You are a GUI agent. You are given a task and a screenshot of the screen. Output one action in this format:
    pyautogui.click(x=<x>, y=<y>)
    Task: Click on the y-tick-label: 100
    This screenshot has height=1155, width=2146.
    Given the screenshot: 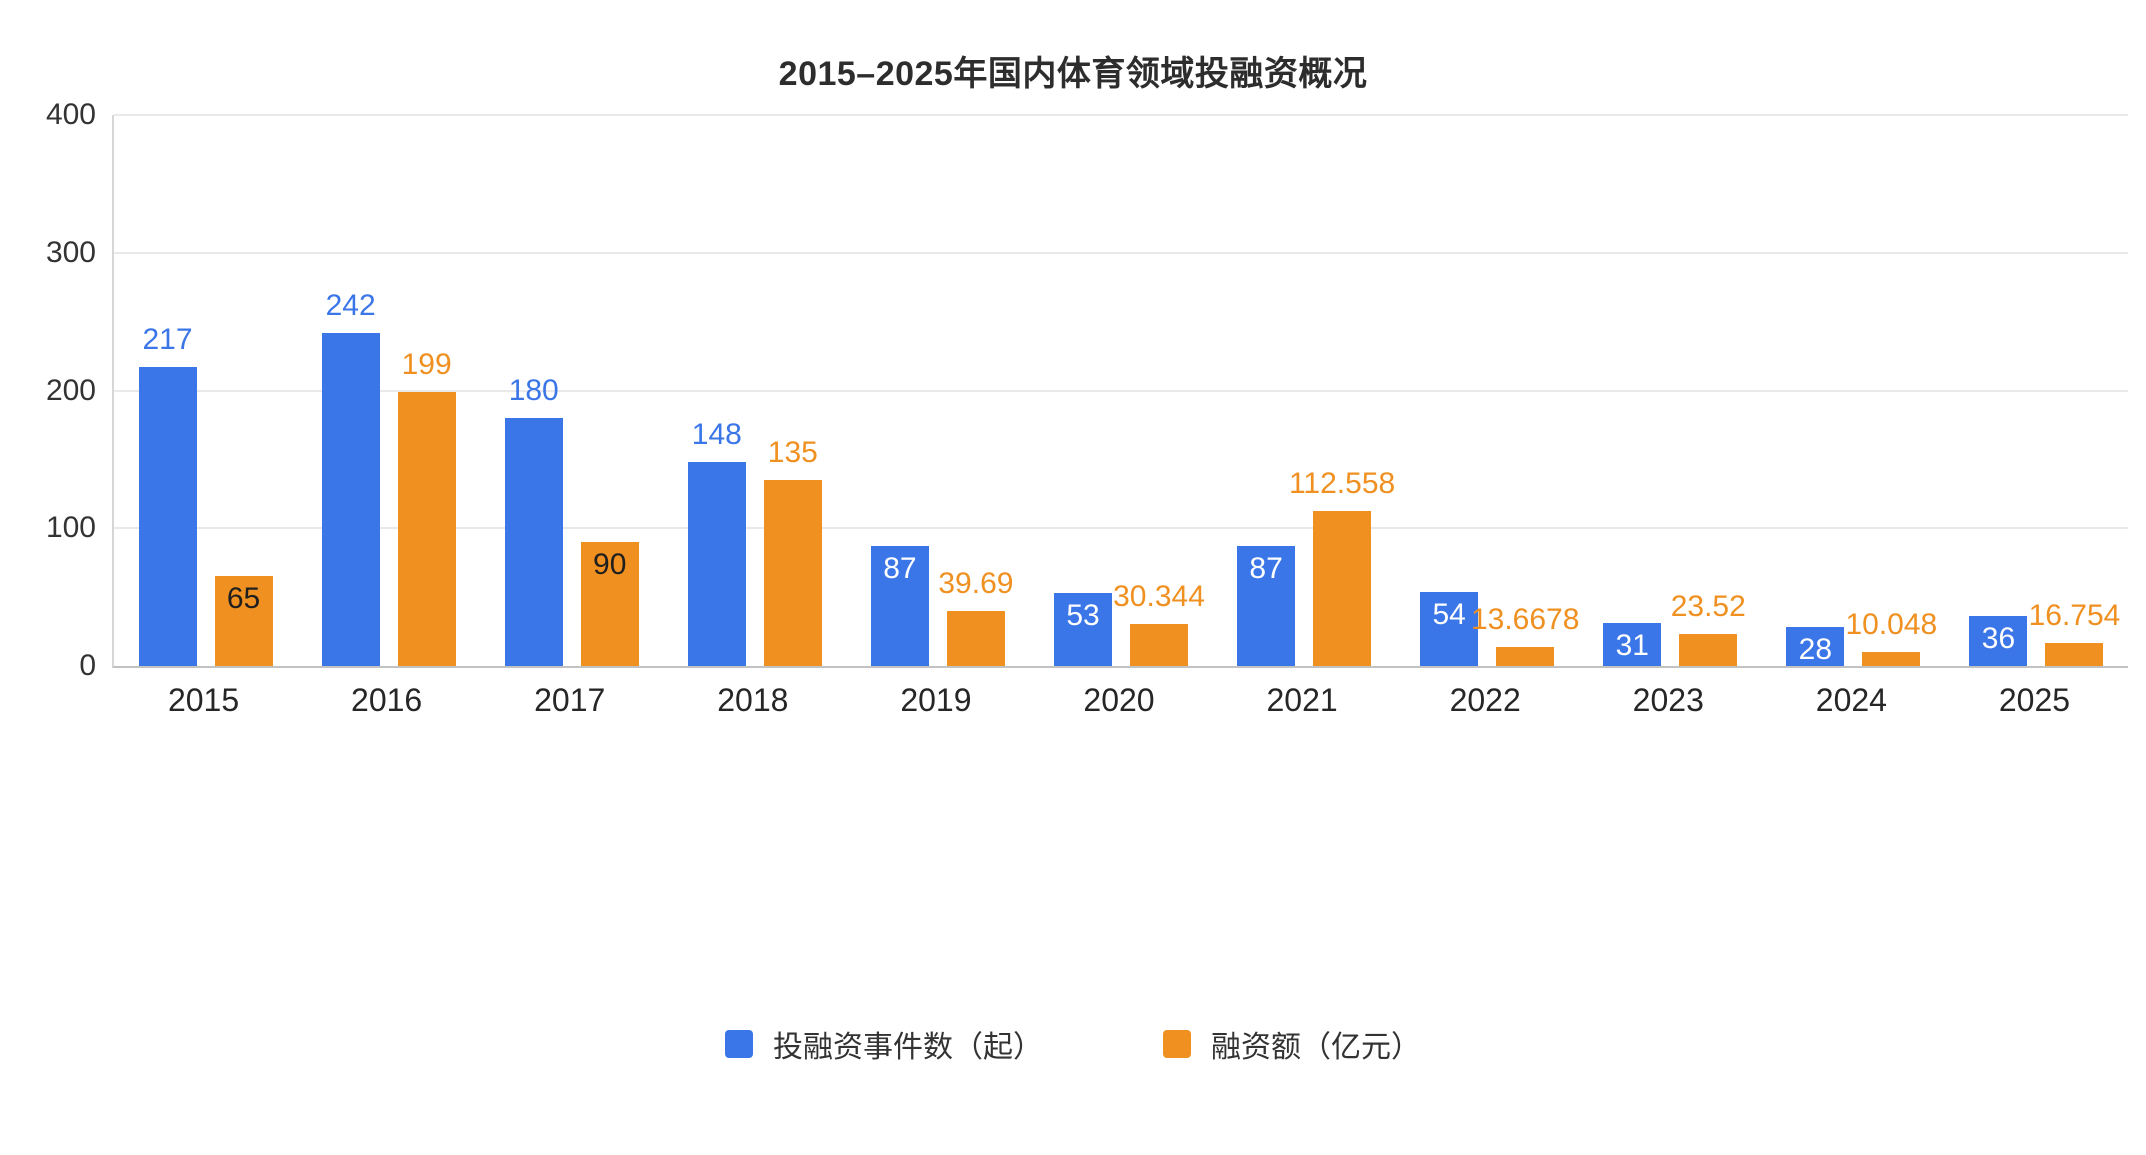 What is the action you would take?
    pyautogui.click(x=70, y=528)
    